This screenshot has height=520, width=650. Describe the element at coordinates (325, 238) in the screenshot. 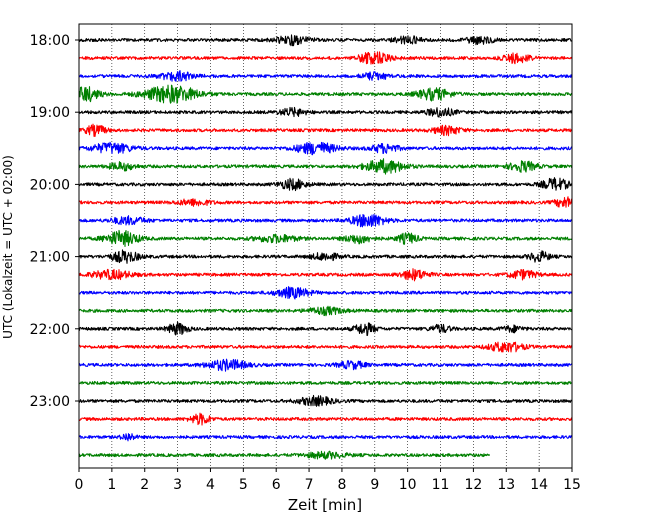

I see `trace-2045` at that location.